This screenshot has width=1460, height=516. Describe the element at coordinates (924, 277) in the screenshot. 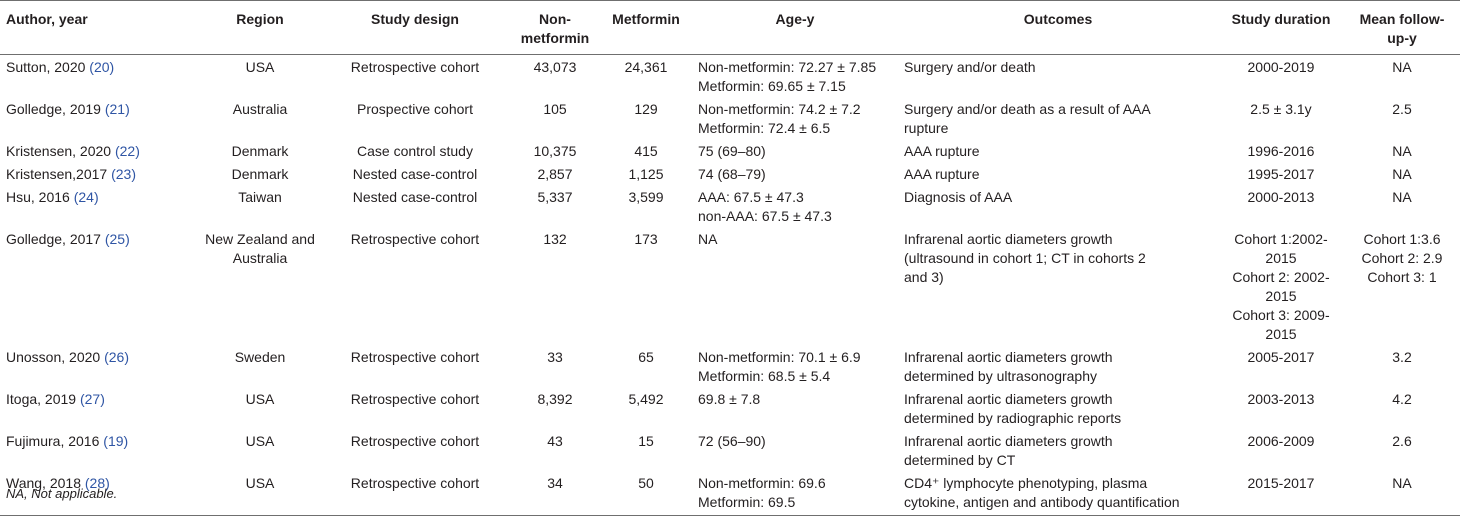

I see `outcomes-line: and 3)` at that location.